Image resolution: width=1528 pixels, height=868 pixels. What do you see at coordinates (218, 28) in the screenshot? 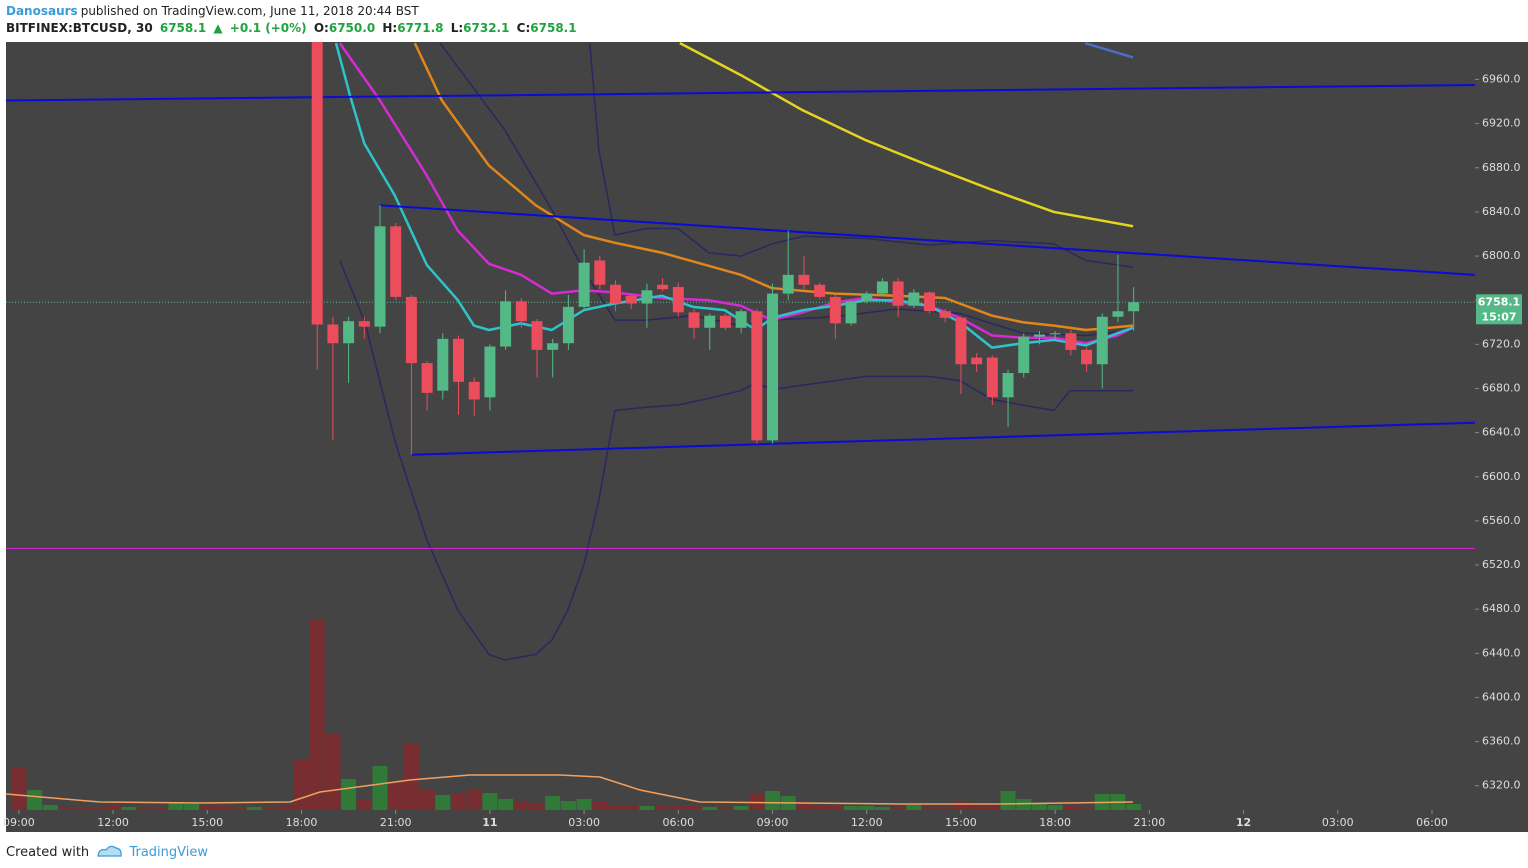
I see `arrow: ▲` at bounding box center [218, 28].